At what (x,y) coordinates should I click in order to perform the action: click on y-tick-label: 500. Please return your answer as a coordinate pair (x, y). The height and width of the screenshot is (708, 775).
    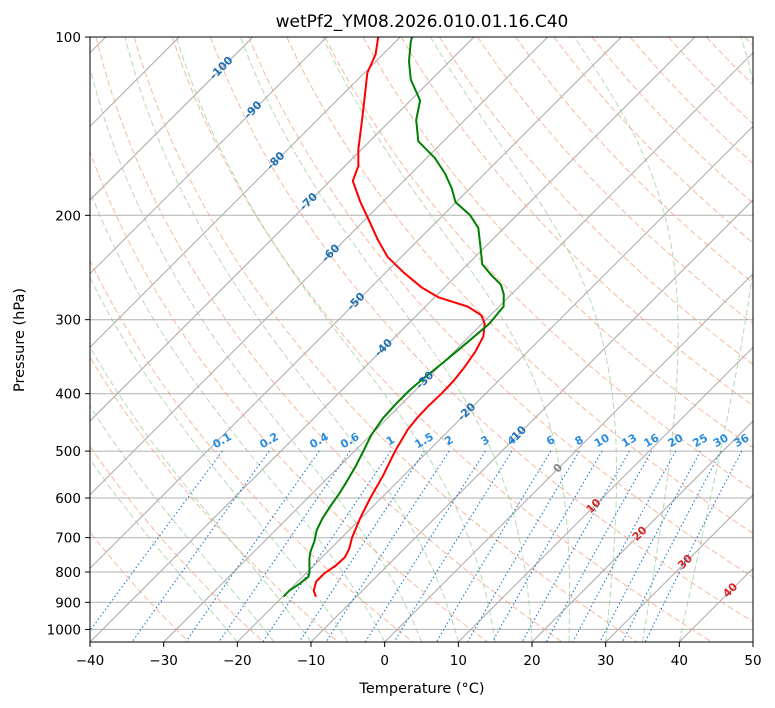
    Looking at the image, I should click on (68, 452).